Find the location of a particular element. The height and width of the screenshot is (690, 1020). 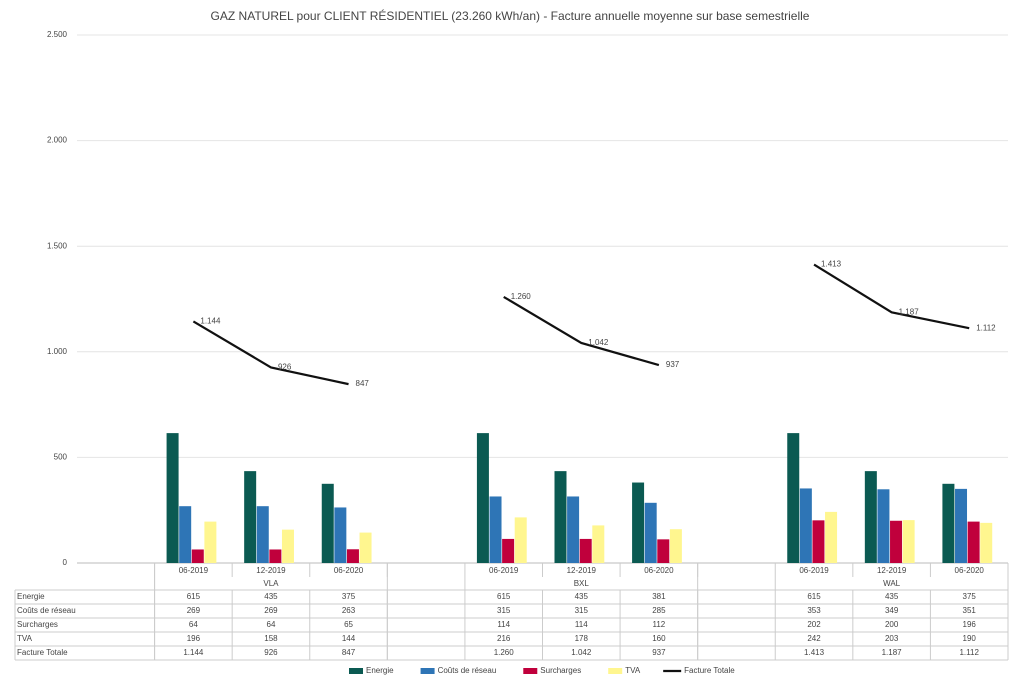

table-cell: 216 is located at coordinates (504, 638).